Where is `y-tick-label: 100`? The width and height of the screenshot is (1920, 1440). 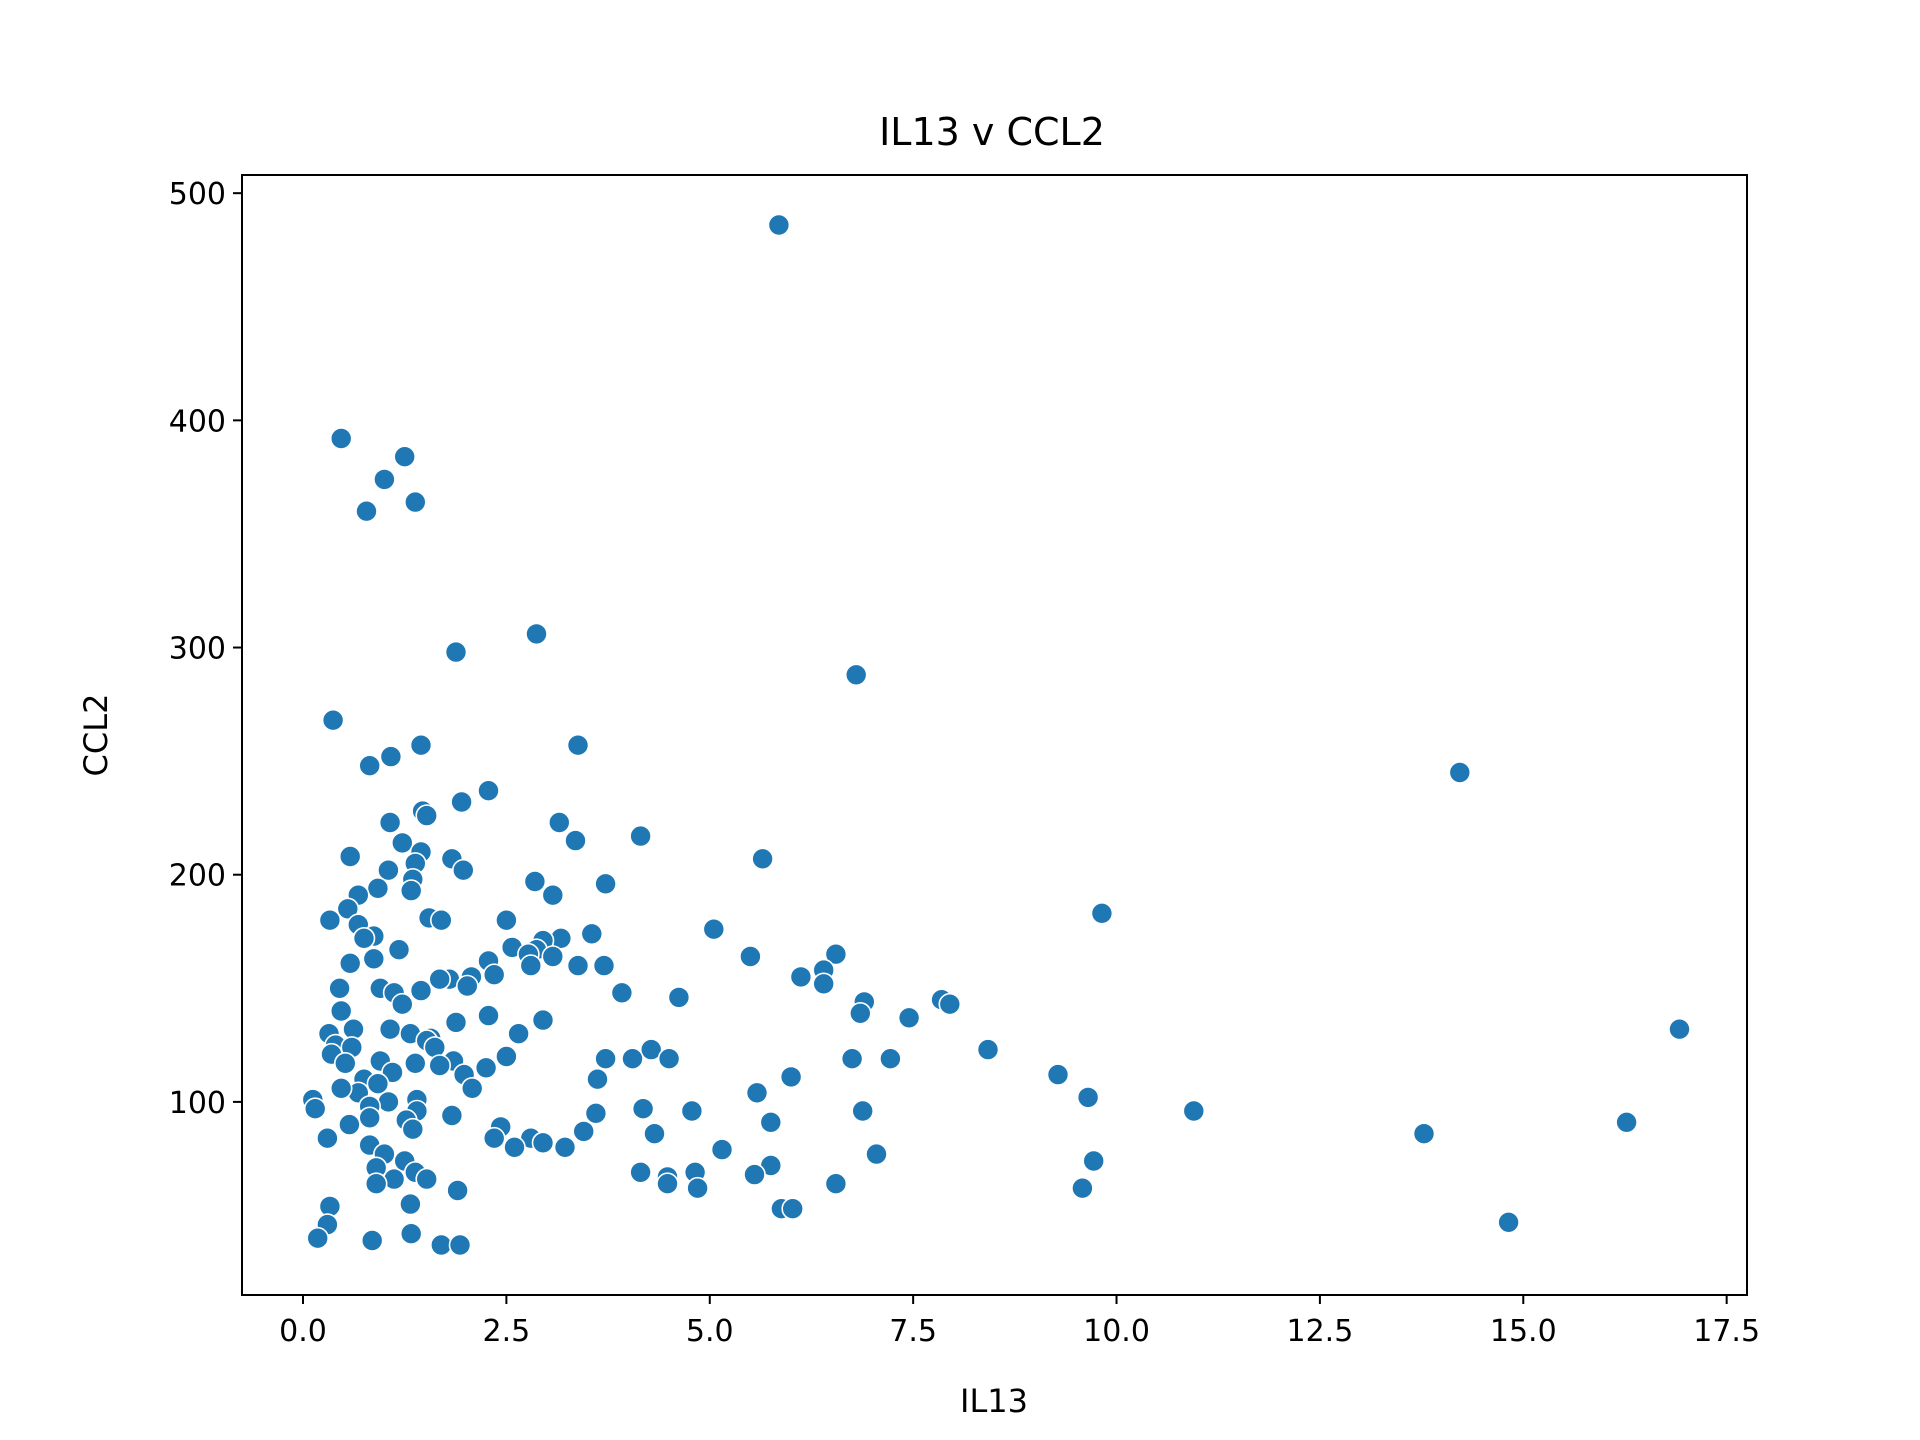 y-tick-label: 100 is located at coordinates (197, 1103).